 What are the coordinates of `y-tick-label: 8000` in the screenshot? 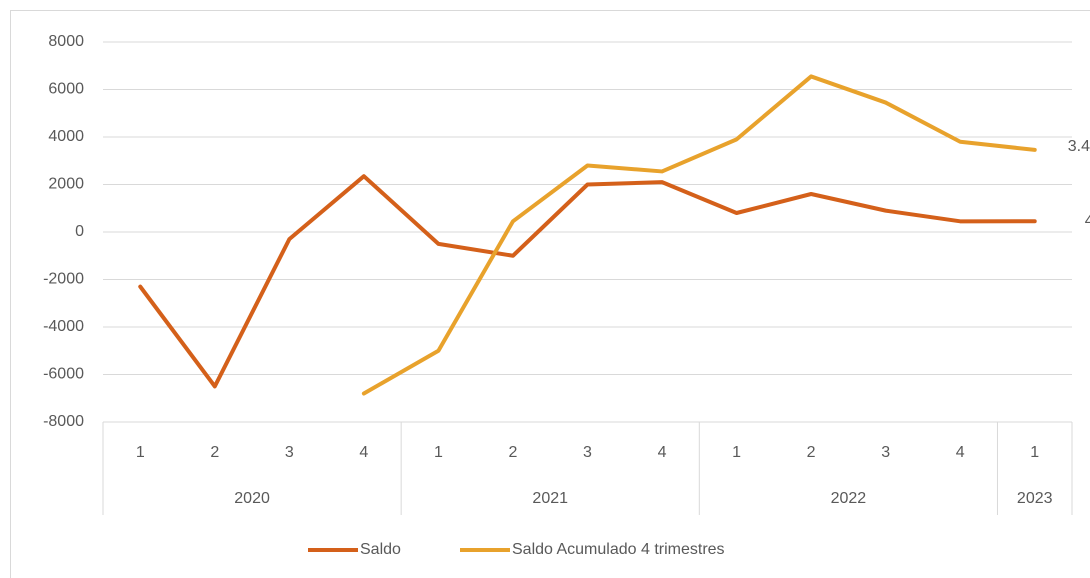 It's located at (66, 41).